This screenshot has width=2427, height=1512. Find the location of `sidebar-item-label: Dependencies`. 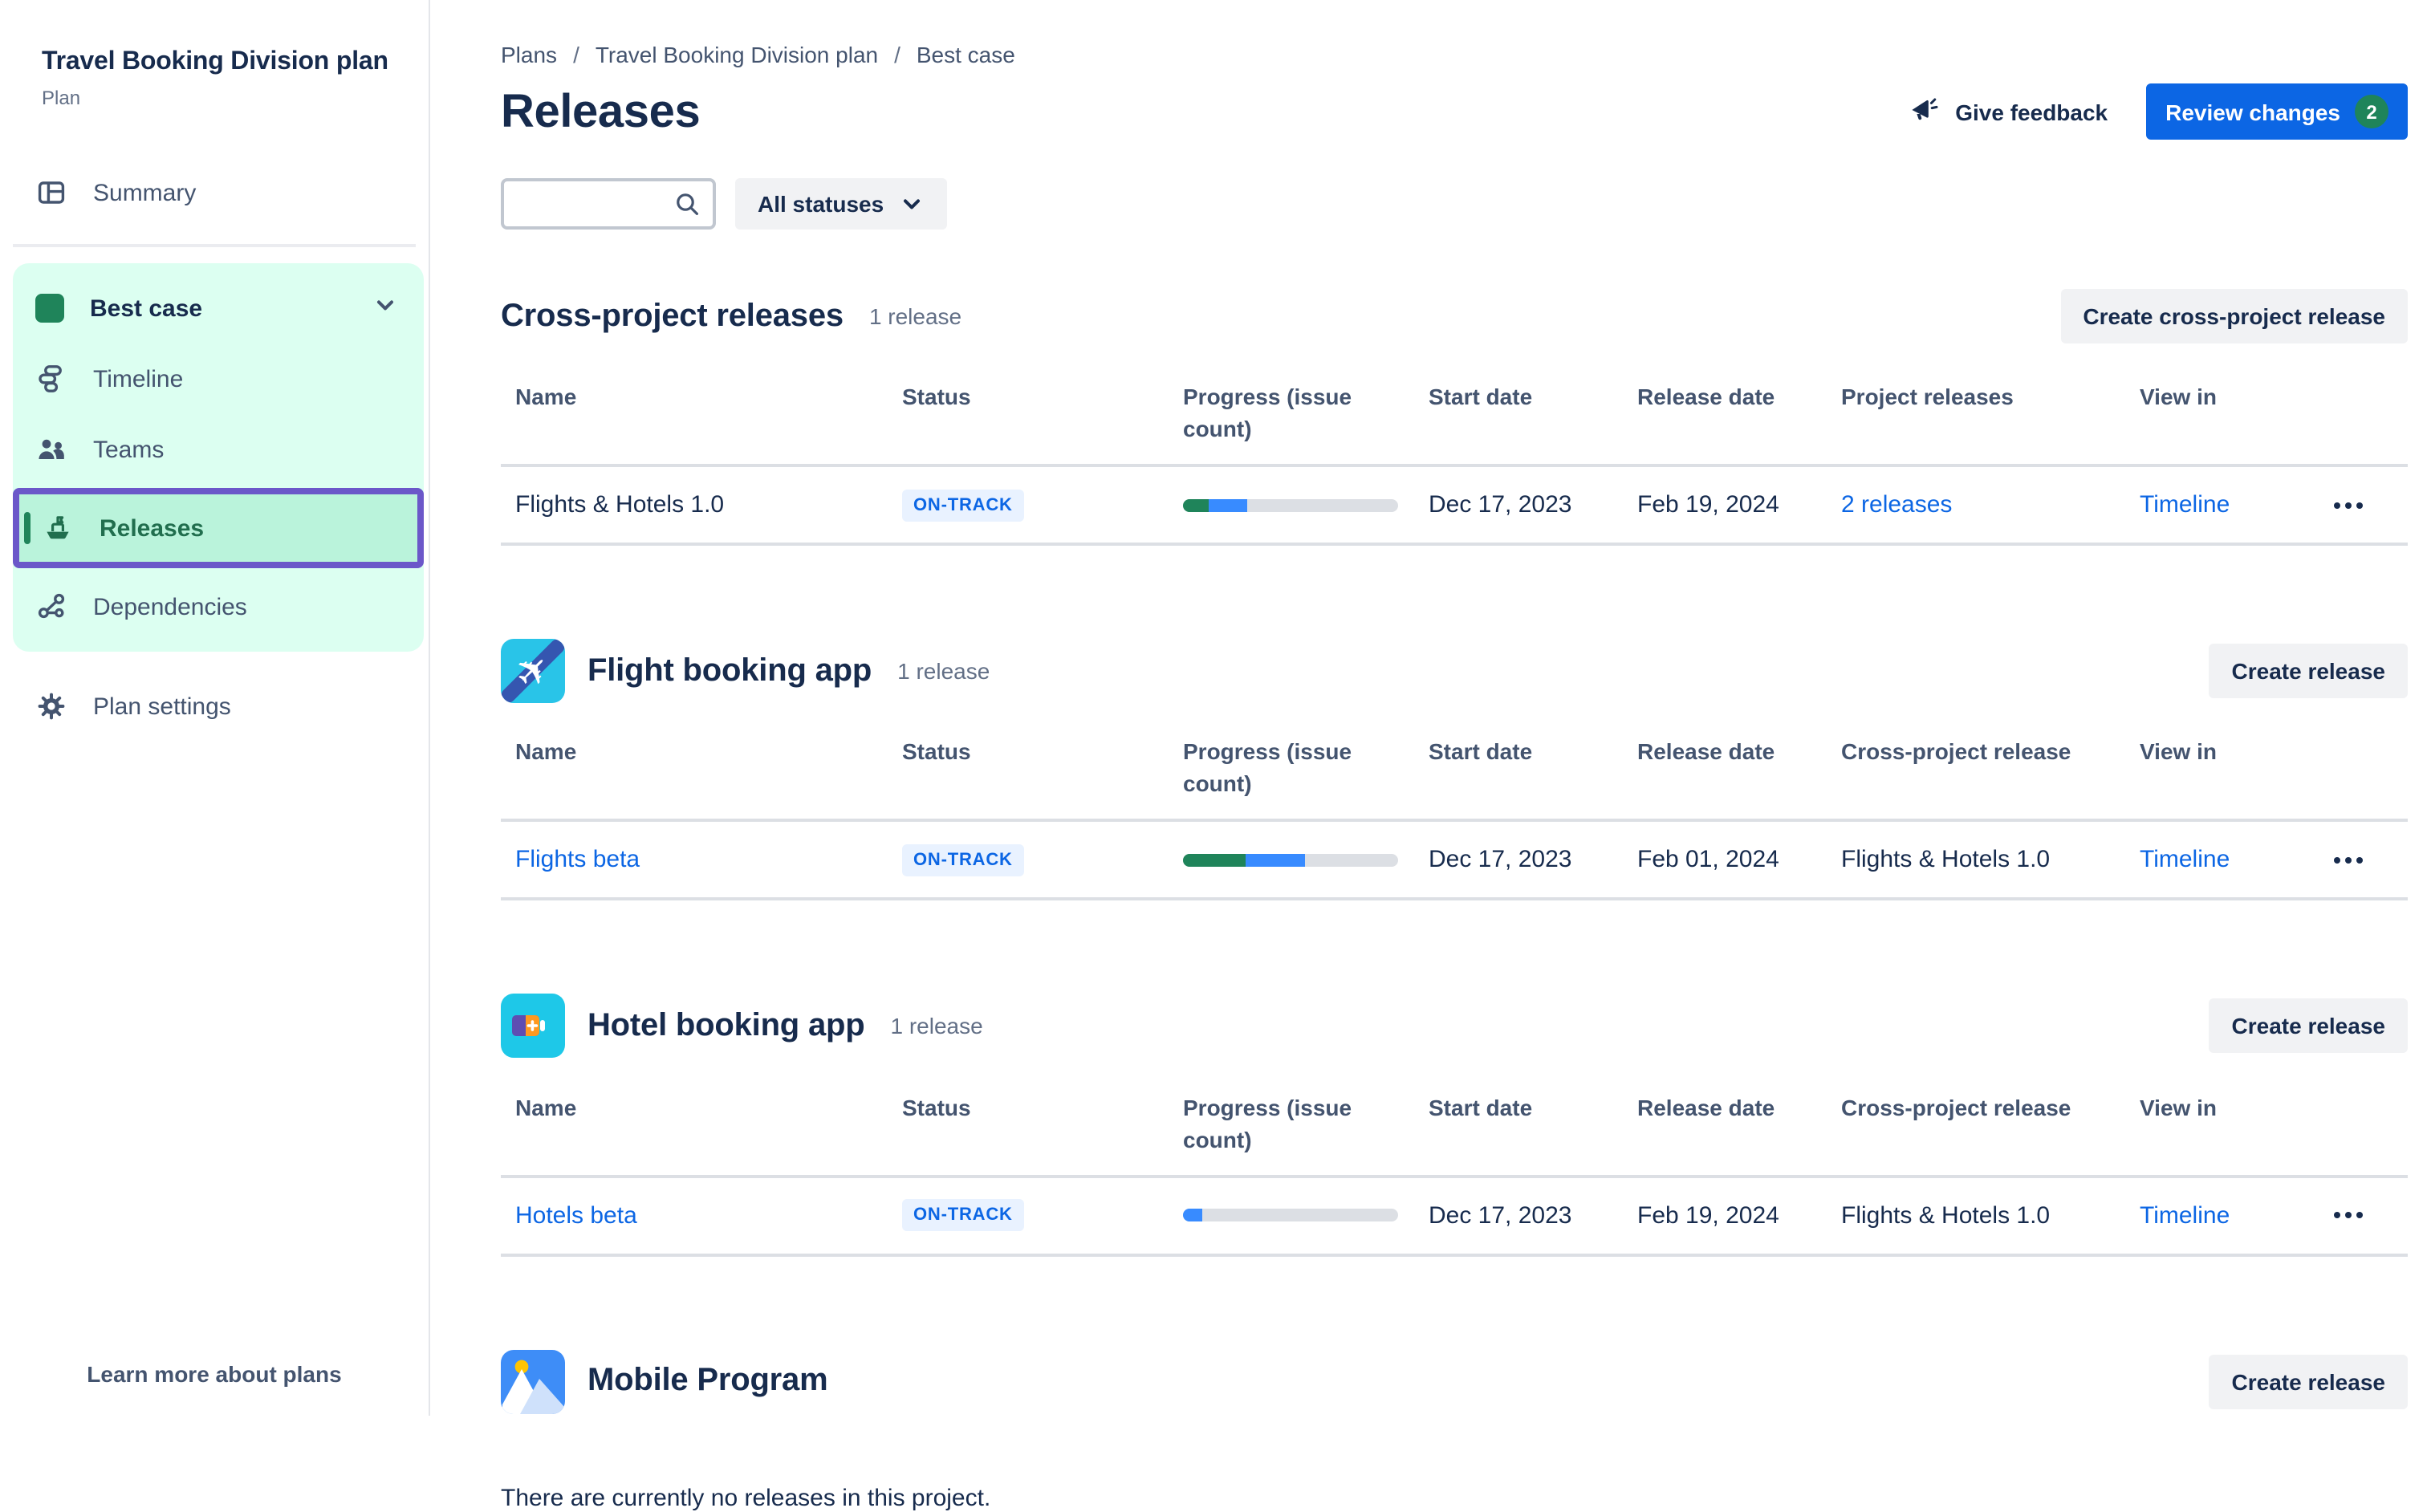

sidebar-item-label: Dependencies is located at coordinates (170, 606).